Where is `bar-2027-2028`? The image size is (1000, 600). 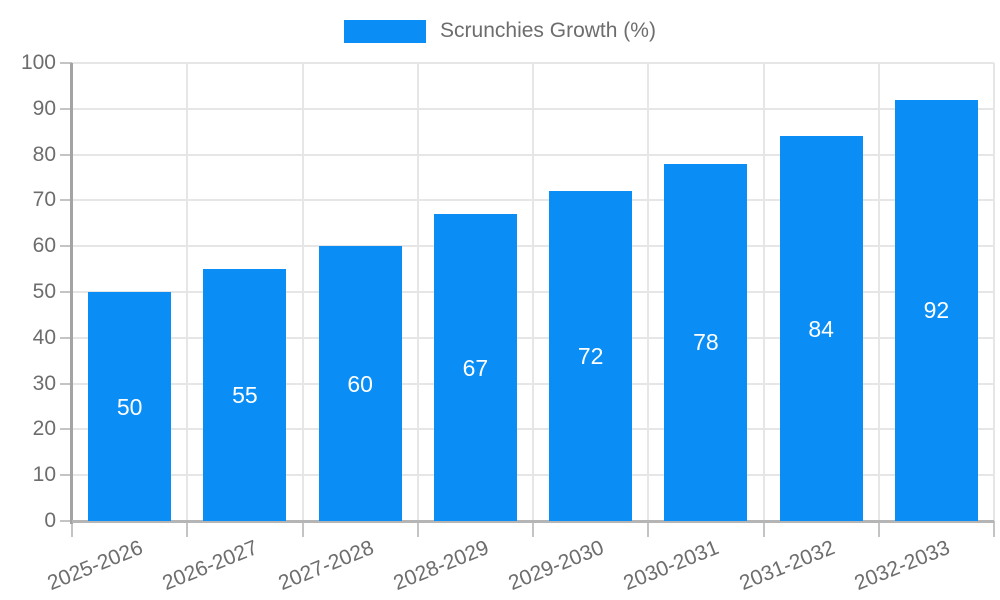 bar-2027-2028 is located at coordinates (360, 383).